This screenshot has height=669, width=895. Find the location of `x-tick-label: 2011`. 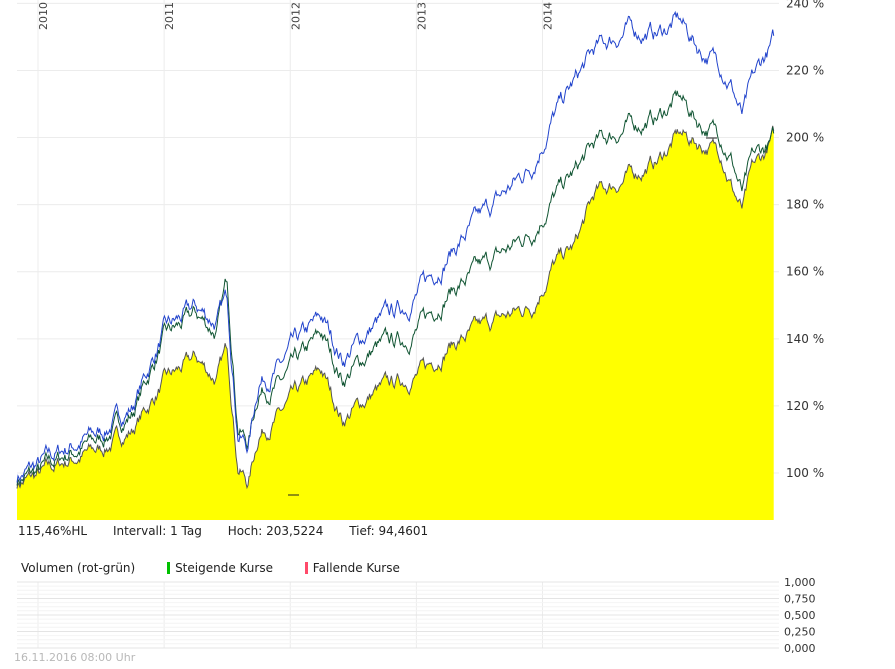

x-tick-label: 2011 is located at coordinates (169, 16).